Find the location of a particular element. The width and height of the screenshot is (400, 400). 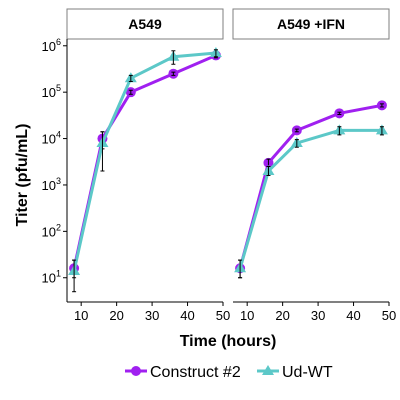

panel-strip-1: A549 is located at coordinates (145, 24).